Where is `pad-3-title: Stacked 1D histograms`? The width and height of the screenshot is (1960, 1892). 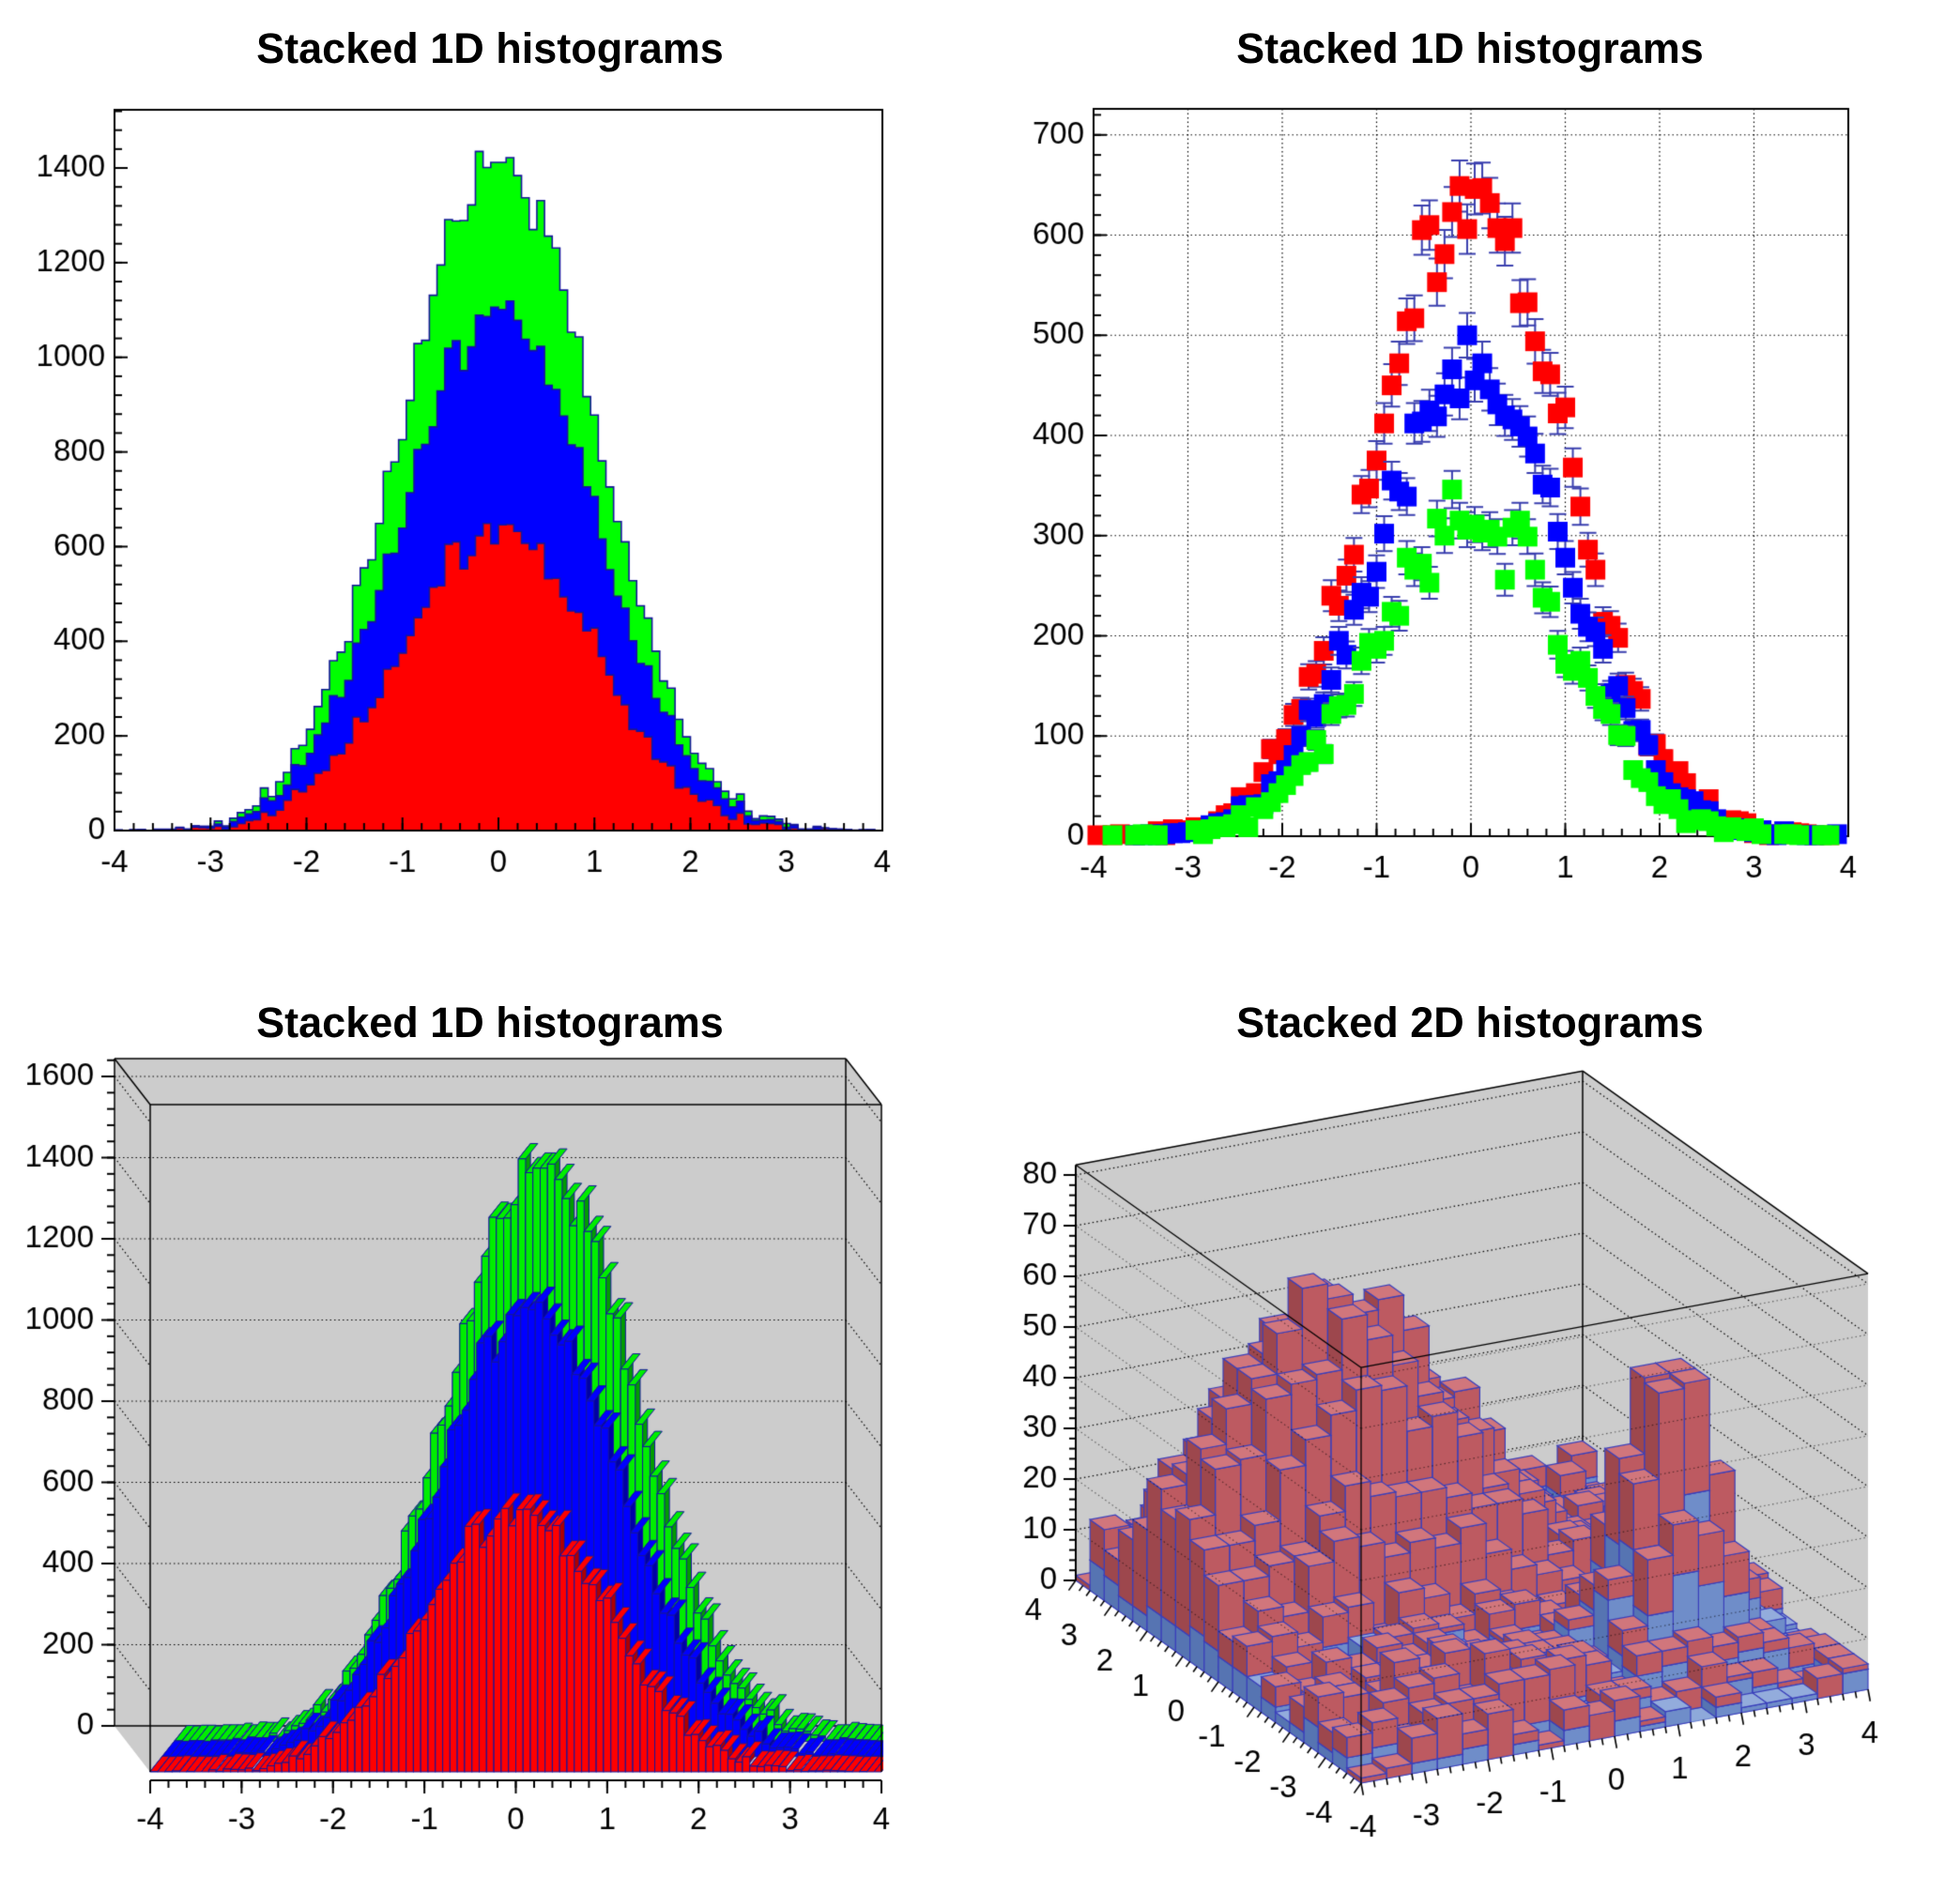
pad-3-title: Stacked 1D histograms is located at coordinates (490, 1023).